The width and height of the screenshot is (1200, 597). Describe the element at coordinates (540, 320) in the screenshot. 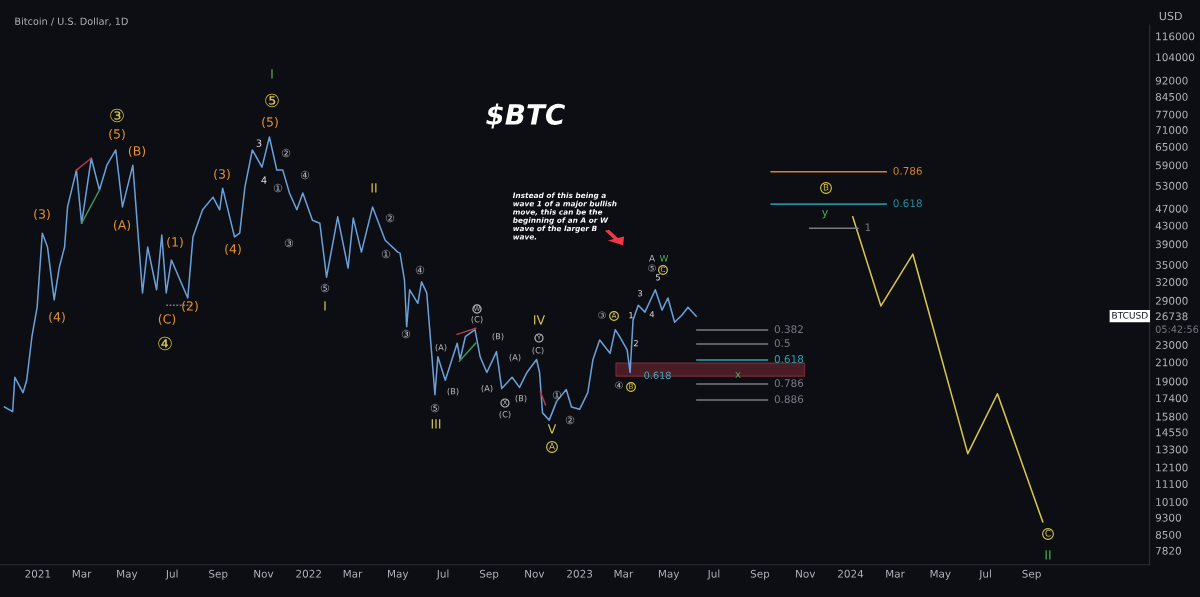

I see `annotation: IV` at that location.